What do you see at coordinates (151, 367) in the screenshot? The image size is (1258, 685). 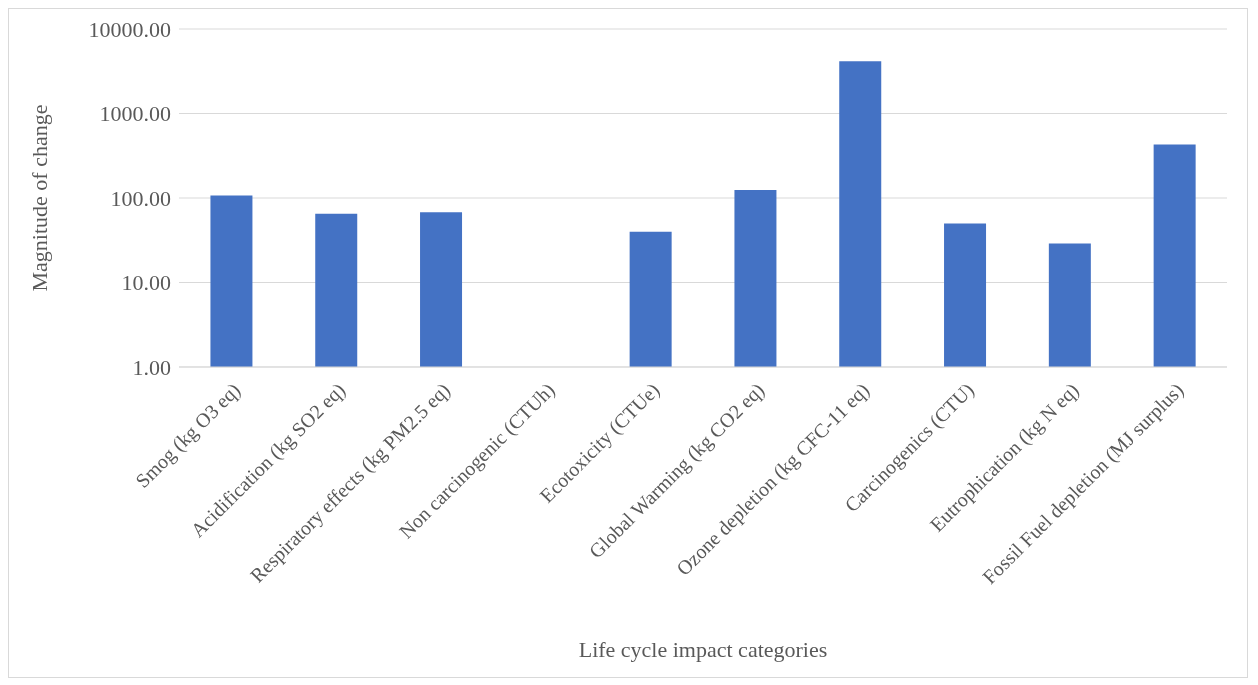 I see `y-tick-label: 1.00` at bounding box center [151, 367].